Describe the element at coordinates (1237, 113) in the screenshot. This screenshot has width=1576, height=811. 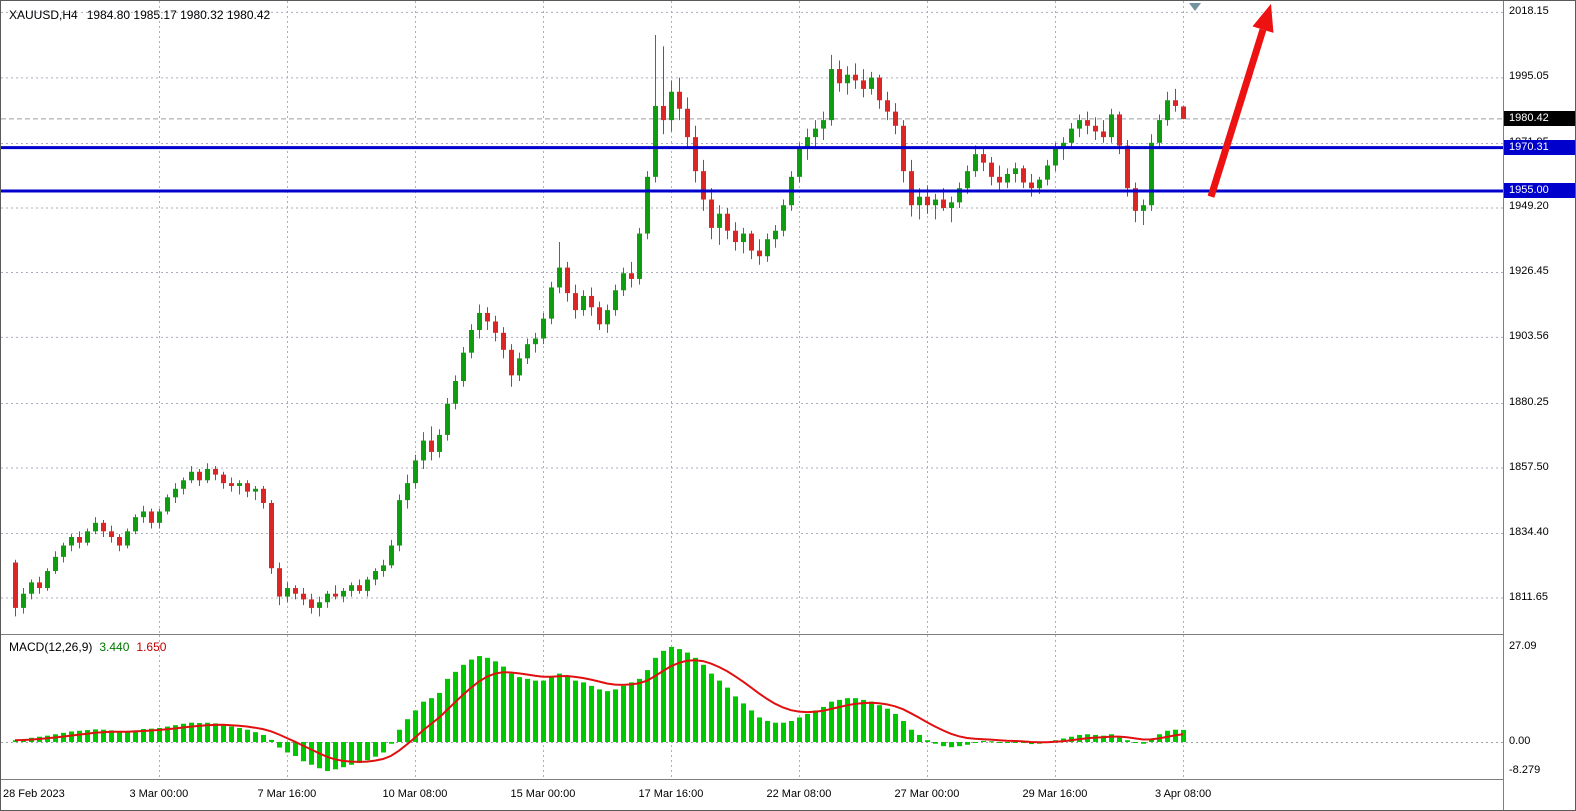
I see `trend-arrow-shaft` at that location.